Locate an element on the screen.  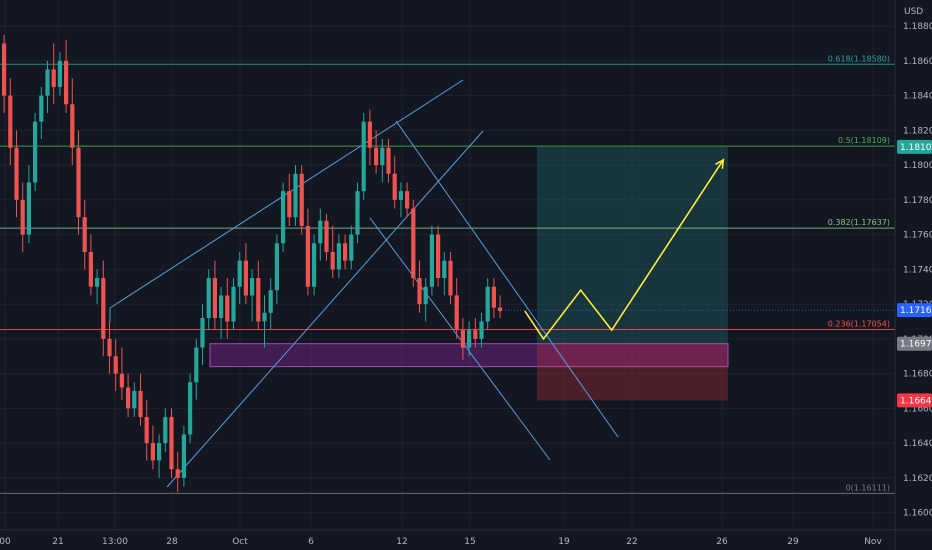
fib-label: 0(1.16111) is located at coordinates (868, 487).